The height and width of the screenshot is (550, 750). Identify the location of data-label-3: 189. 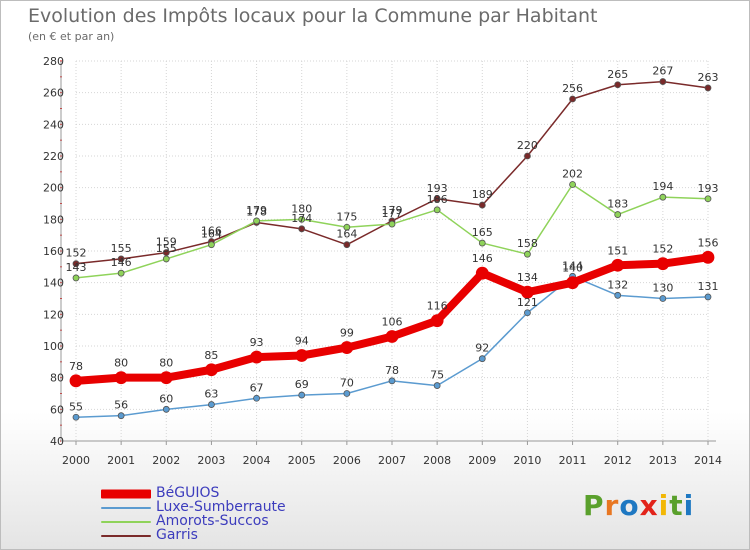
(482, 194).